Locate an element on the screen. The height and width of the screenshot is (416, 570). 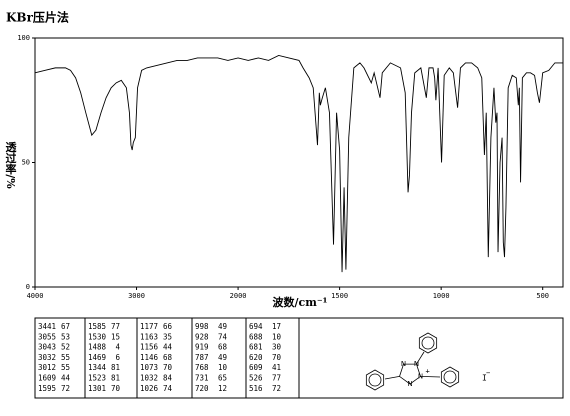
counter-ion: I is located at coordinates (484, 378).